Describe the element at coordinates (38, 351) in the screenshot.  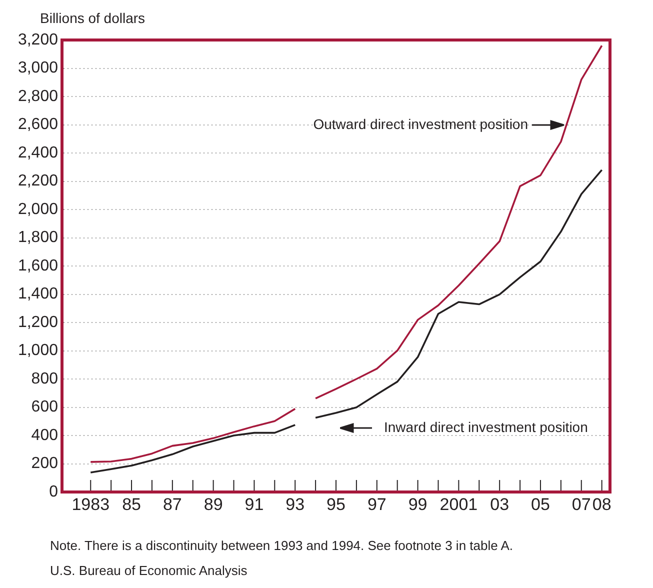
I see `y-tick-label: 1,000` at that location.